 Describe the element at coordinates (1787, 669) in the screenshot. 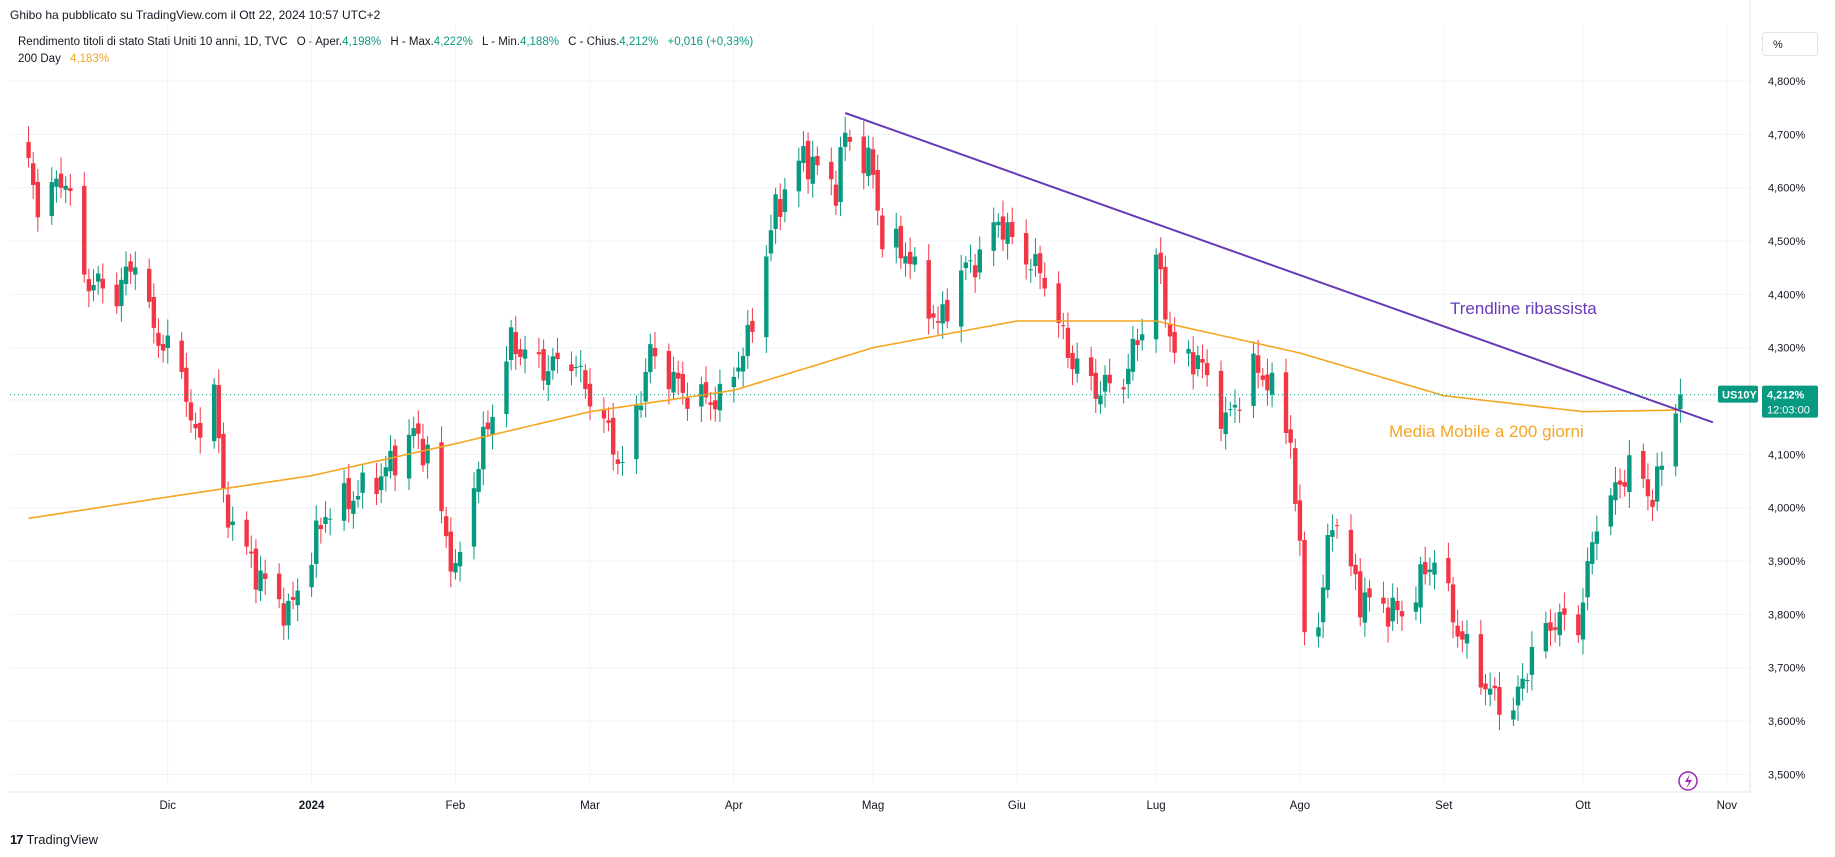

I see `y-tick-label: 3,700%` at that location.